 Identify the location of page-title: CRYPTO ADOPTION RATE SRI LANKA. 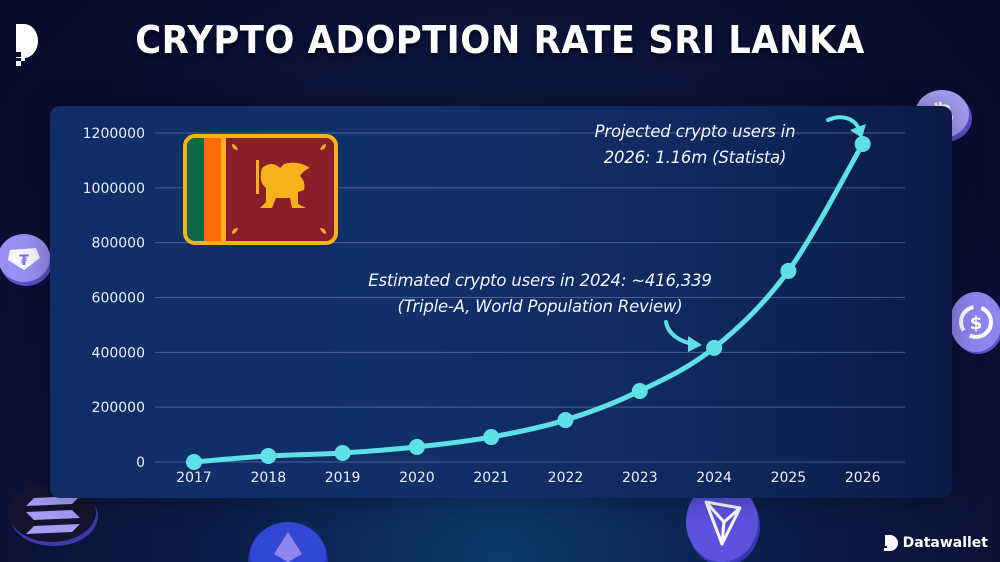
(500, 40).